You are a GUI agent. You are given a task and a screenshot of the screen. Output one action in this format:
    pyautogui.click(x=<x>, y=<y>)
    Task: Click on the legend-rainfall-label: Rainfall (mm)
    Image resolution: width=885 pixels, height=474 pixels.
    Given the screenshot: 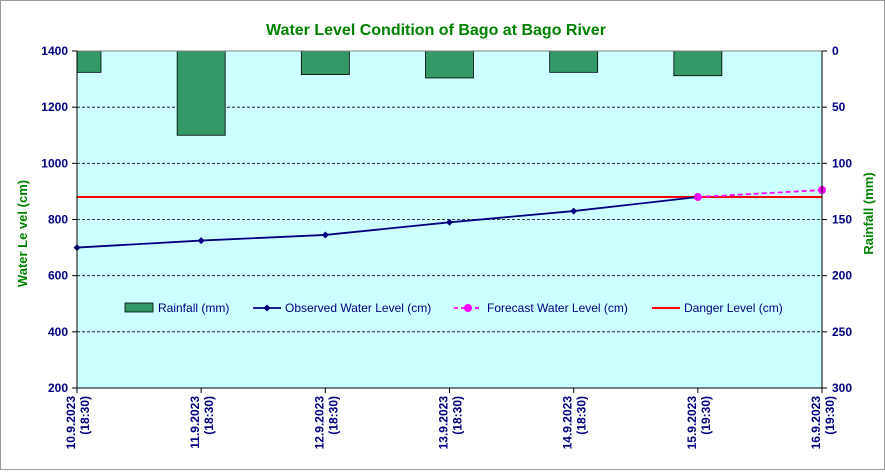 What is the action you would take?
    pyautogui.click(x=193, y=308)
    